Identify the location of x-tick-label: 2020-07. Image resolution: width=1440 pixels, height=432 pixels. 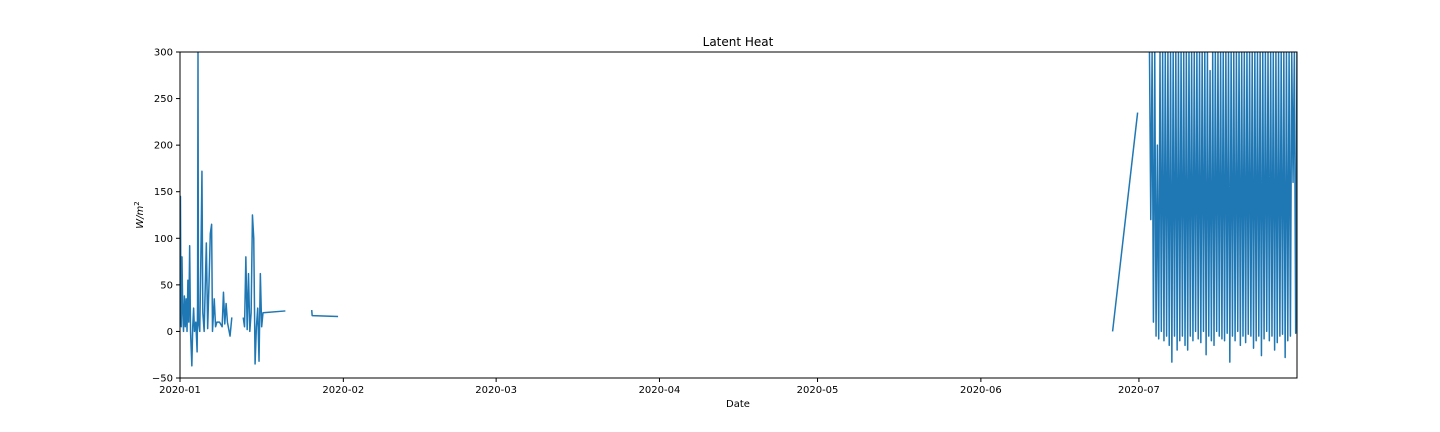
(1139, 390).